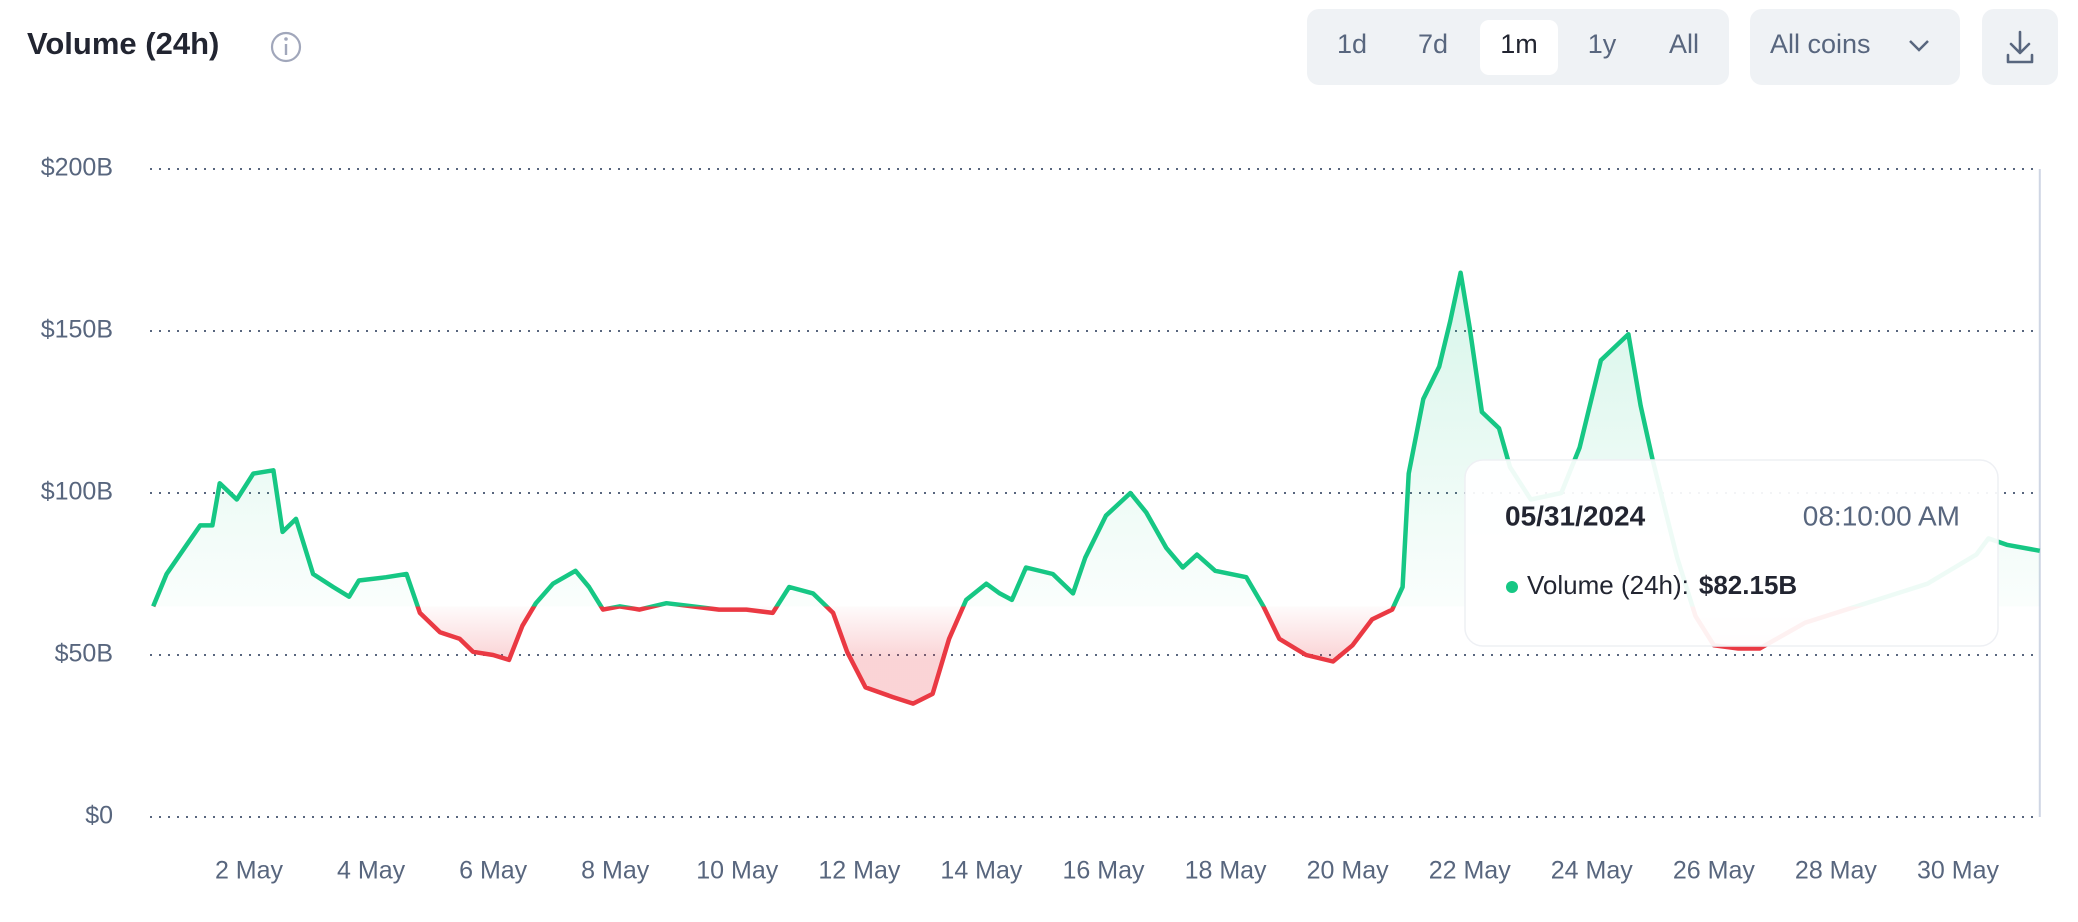 The image size is (2078, 922). I want to click on x-tick-label: 22 May, so click(1470, 871).